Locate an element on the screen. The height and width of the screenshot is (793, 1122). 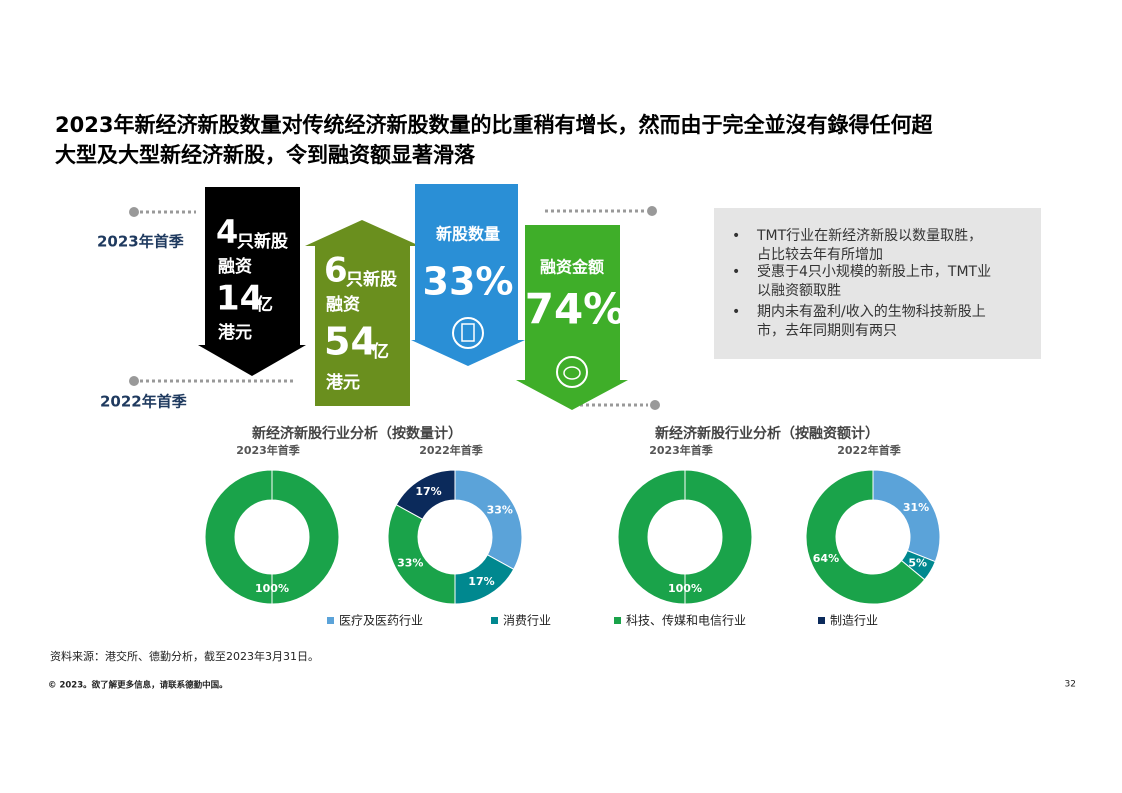
amount: 14 is located at coordinates (239, 299).